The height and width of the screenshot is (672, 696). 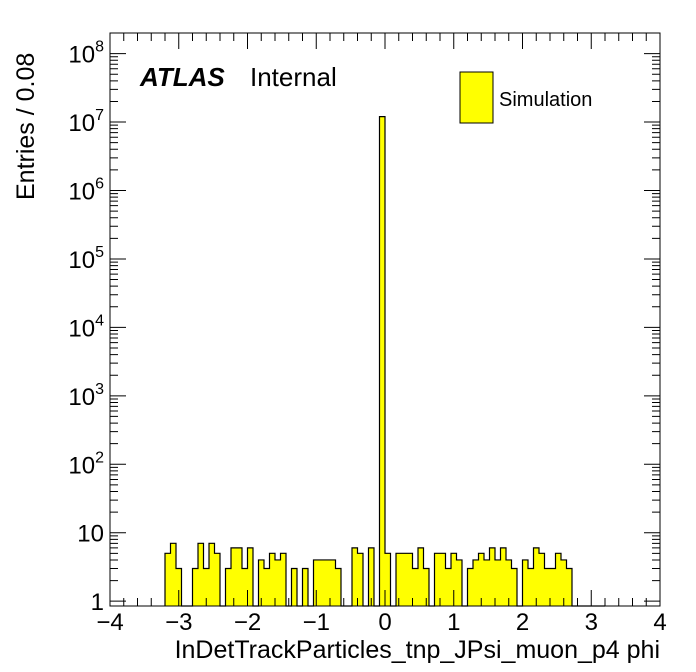 I want to click on atlas-label: ATLAS, so click(x=182, y=77).